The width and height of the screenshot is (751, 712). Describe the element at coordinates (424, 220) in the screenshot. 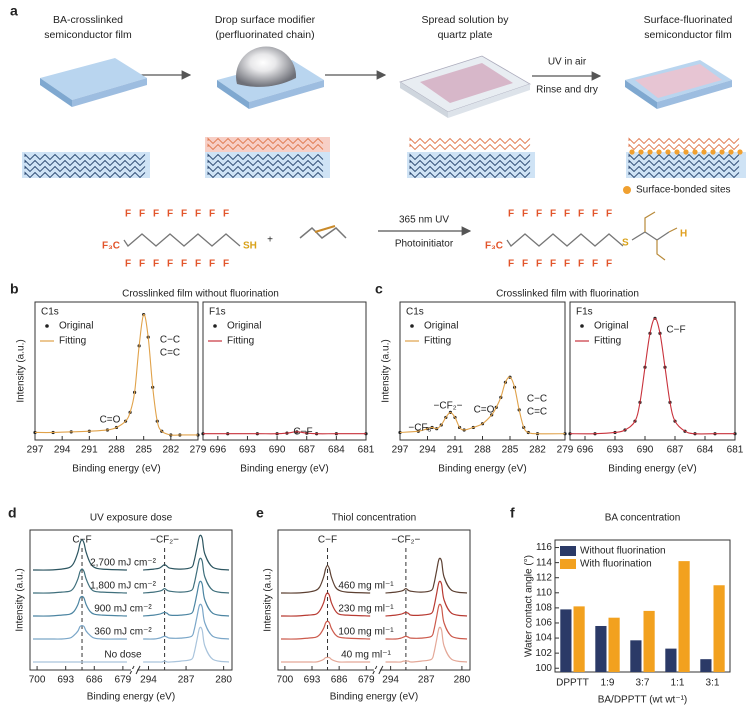

I see `condition: 365 nm UV` at that location.